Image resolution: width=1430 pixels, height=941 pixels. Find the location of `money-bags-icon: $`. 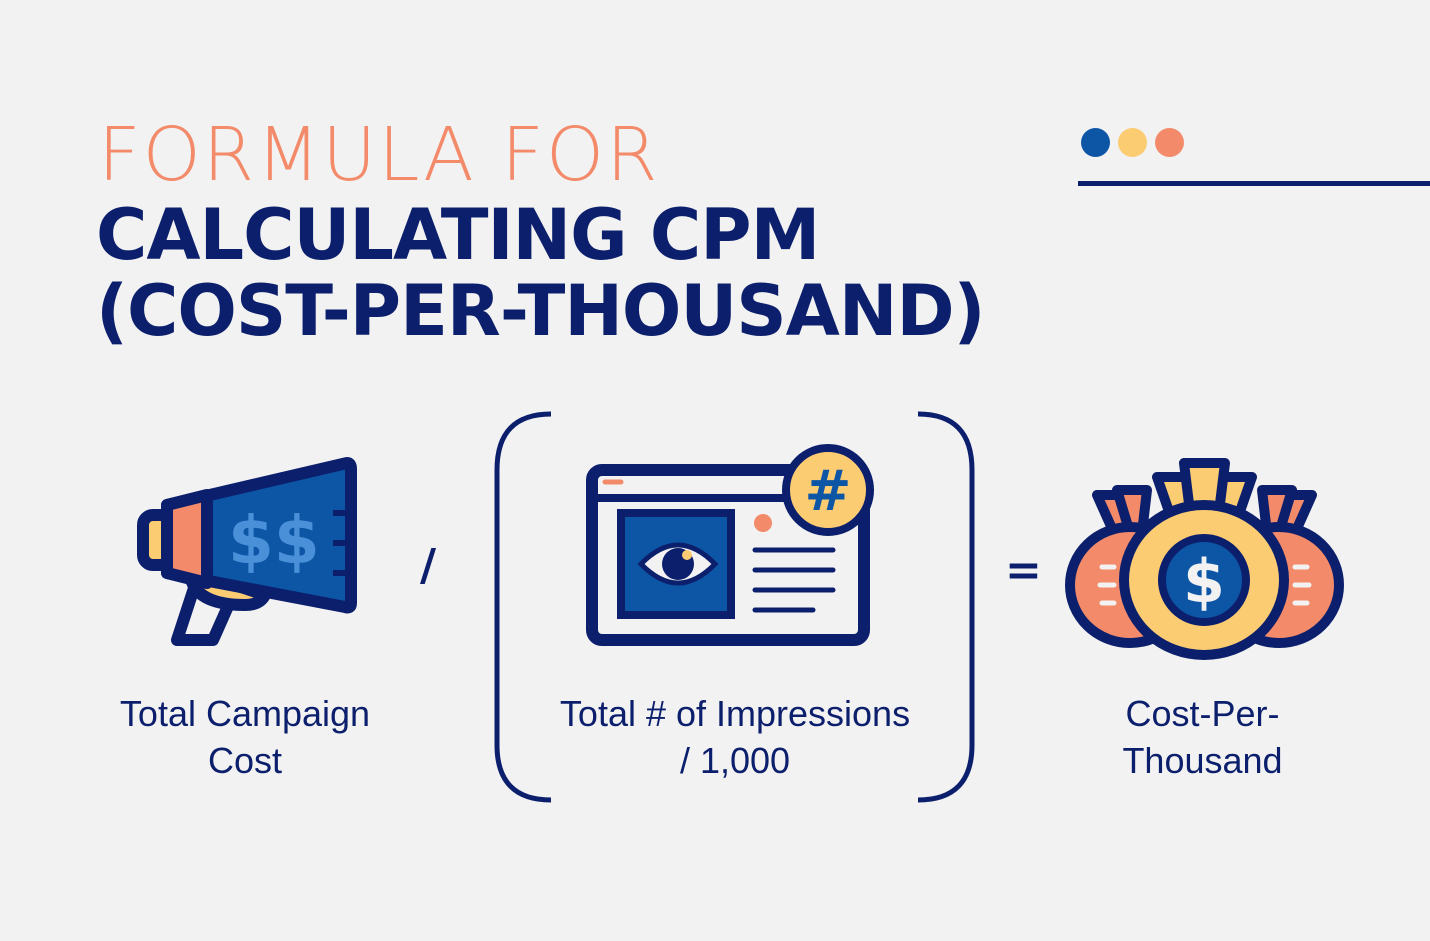

money-bags-icon: $ is located at coordinates (1204, 559).